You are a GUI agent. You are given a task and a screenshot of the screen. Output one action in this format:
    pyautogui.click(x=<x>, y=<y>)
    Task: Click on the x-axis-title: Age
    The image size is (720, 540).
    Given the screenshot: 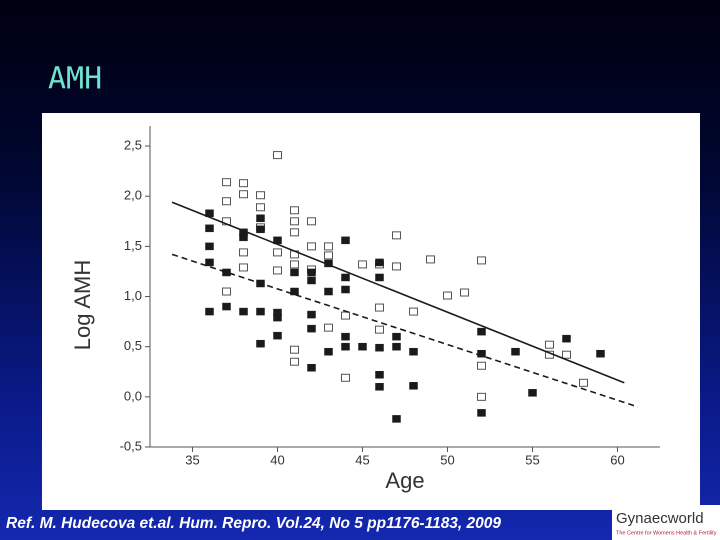 What is the action you would take?
    pyautogui.click(x=404, y=480)
    